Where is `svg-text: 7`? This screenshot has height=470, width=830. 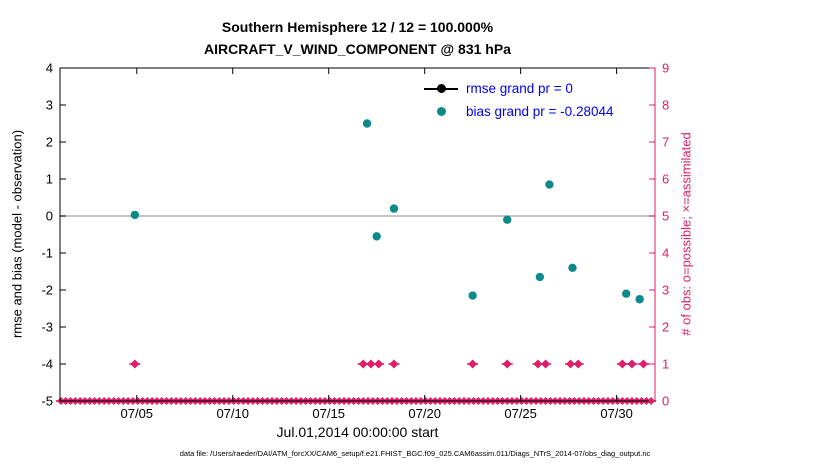 svg-text: 7 is located at coordinates (665, 142).